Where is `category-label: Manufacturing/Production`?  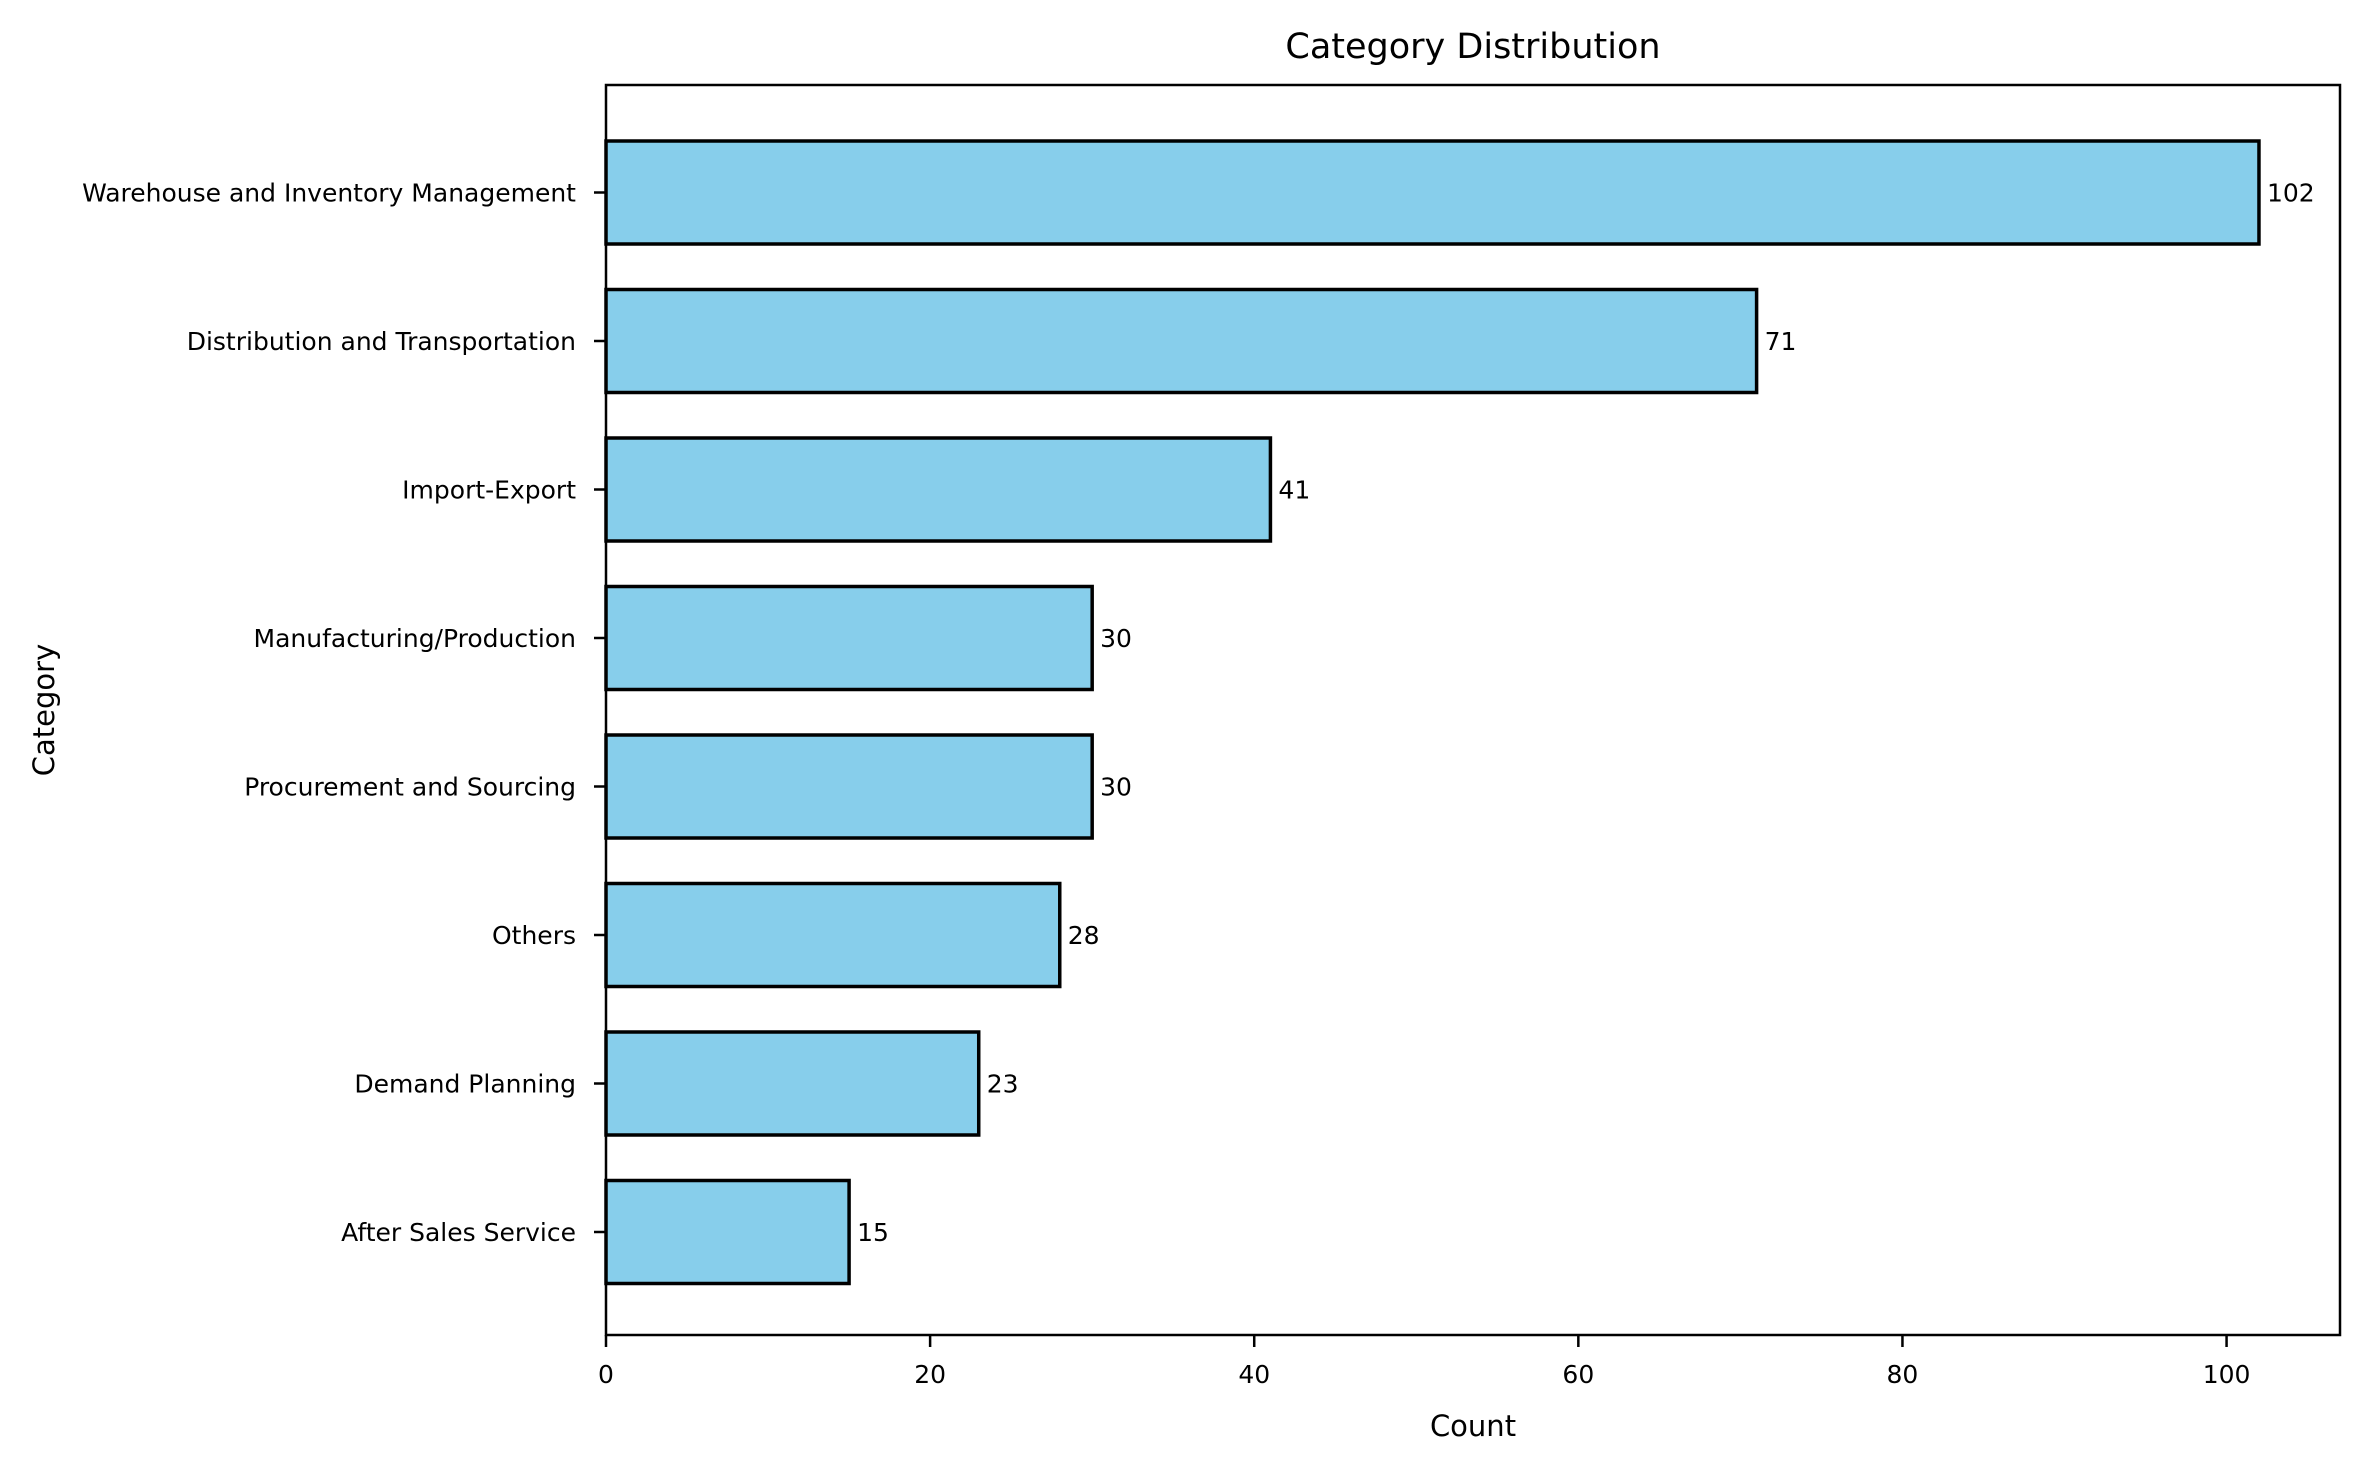
category-label: Manufacturing/Production is located at coordinates (415, 638).